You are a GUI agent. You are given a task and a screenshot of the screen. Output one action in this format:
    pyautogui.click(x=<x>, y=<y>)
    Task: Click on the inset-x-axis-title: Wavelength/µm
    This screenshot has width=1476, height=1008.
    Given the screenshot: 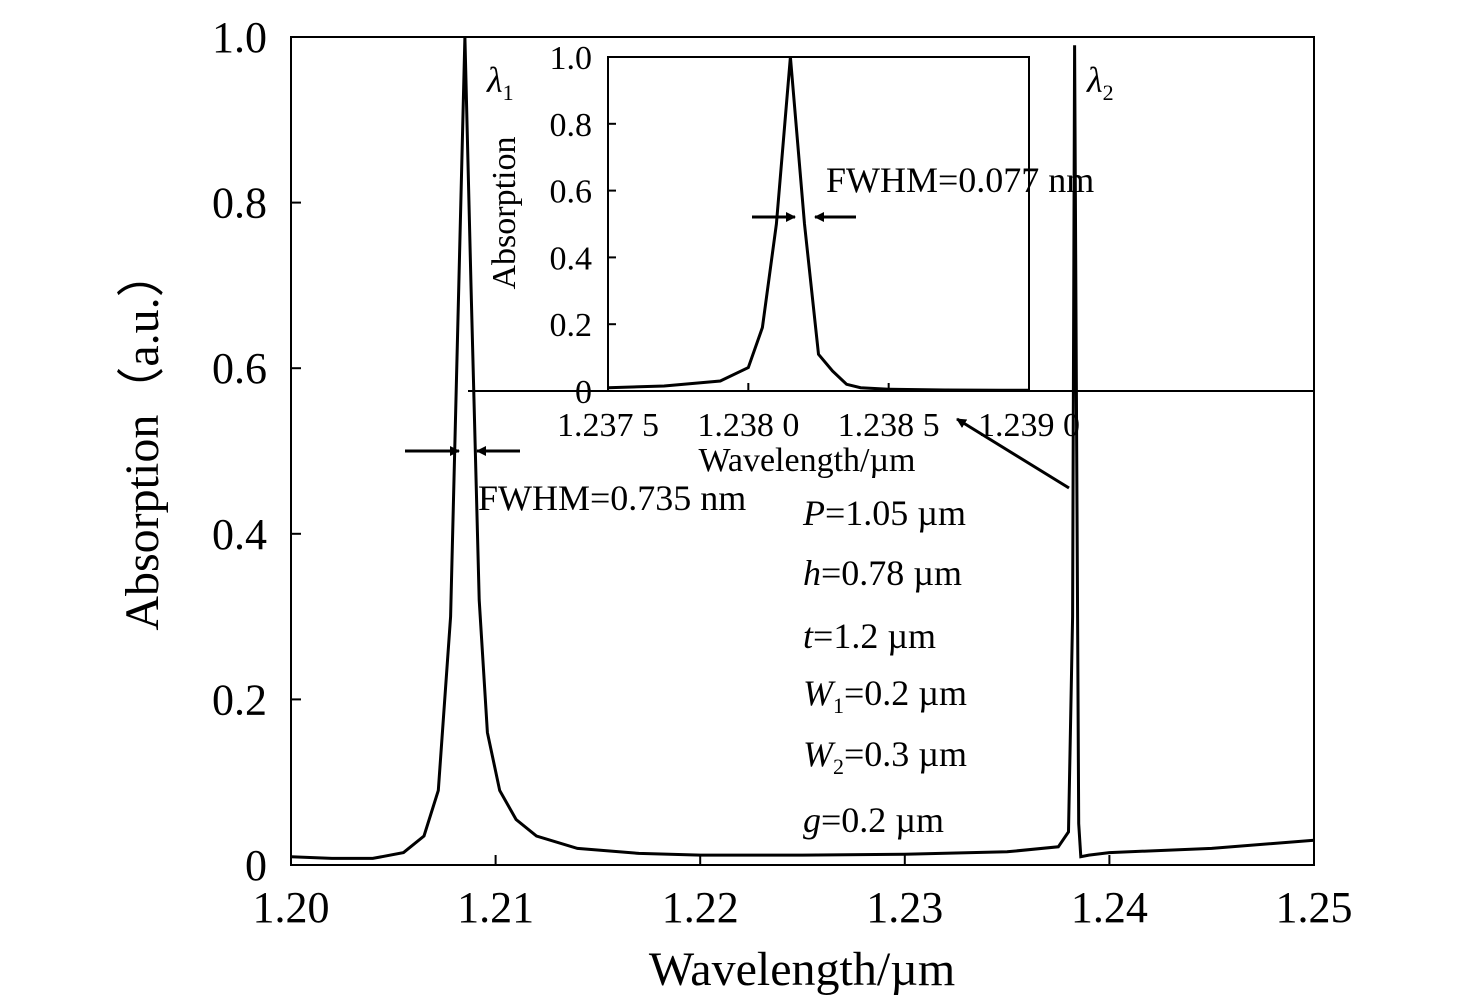 What is the action you would take?
    pyautogui.click(x=806, y=460)
    